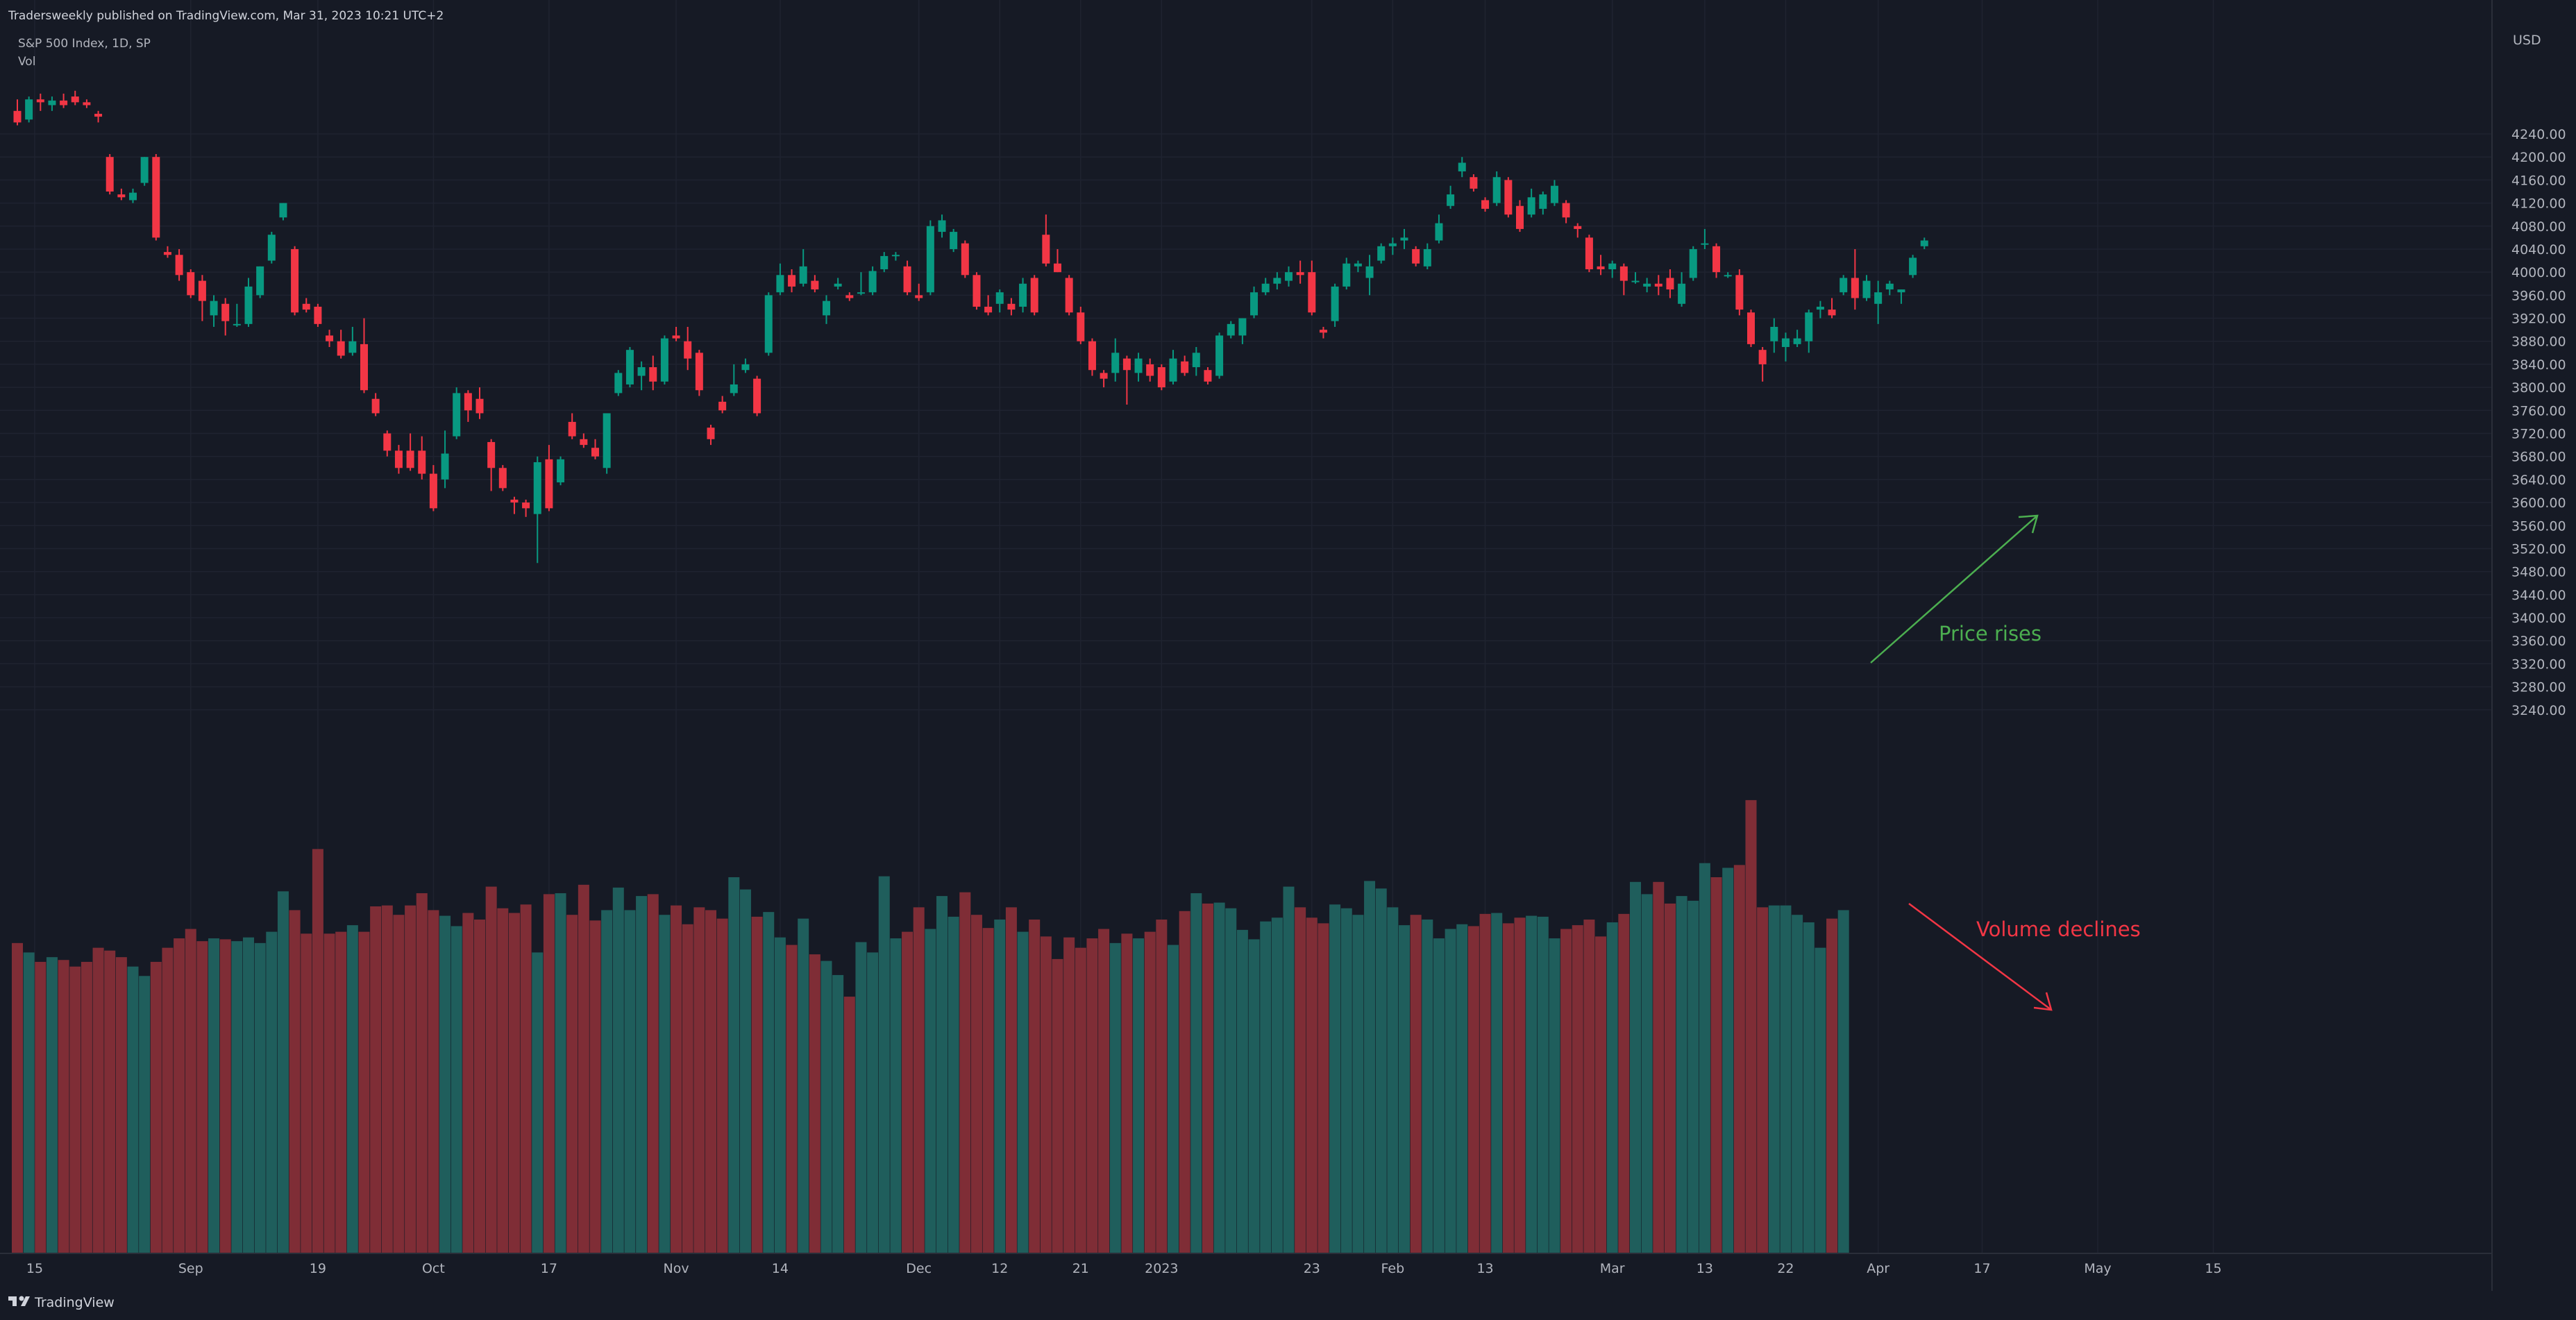  What do you see at coordinates (1484, 1268) in the screenshot?
I see `time-tick-label: 13` at bounding box center [1484, 1268].